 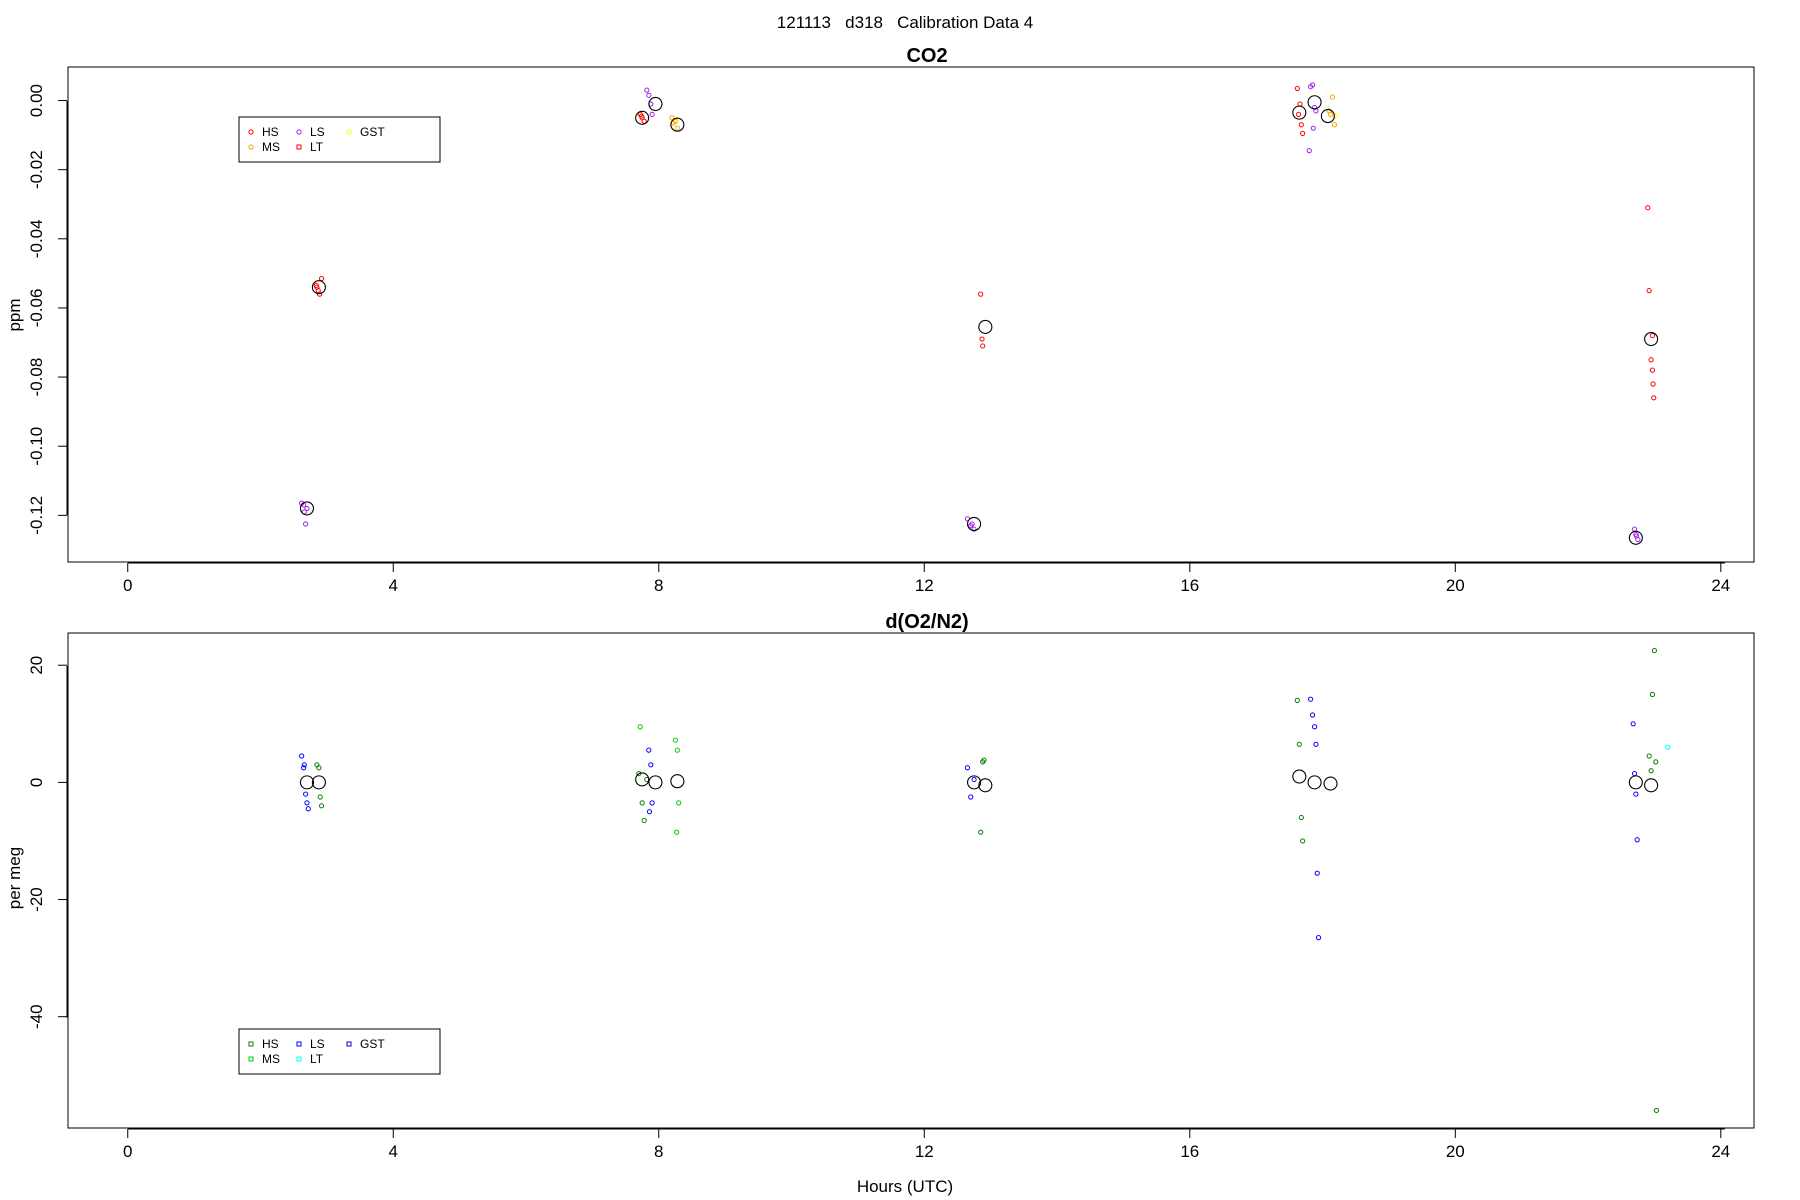 I want to click on o2n2-y-tick-label: 0, so click(x=36, y=782).